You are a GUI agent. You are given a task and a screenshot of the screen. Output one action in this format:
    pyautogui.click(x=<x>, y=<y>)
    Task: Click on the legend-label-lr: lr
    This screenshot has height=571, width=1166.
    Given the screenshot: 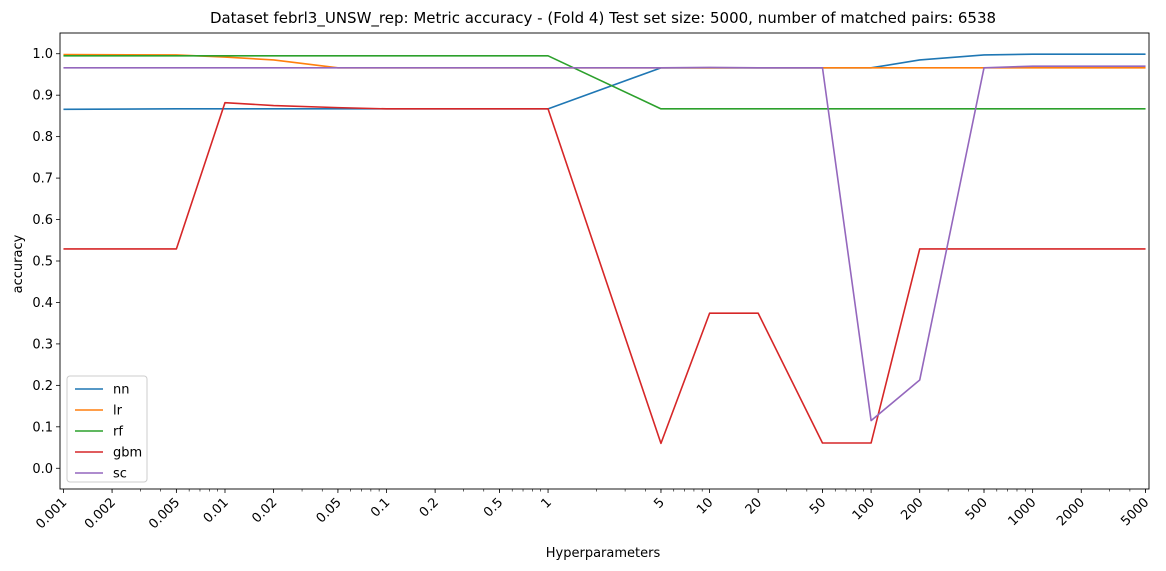 What is the action you would take?
    pyautogui.click(x=118, y=411)
    